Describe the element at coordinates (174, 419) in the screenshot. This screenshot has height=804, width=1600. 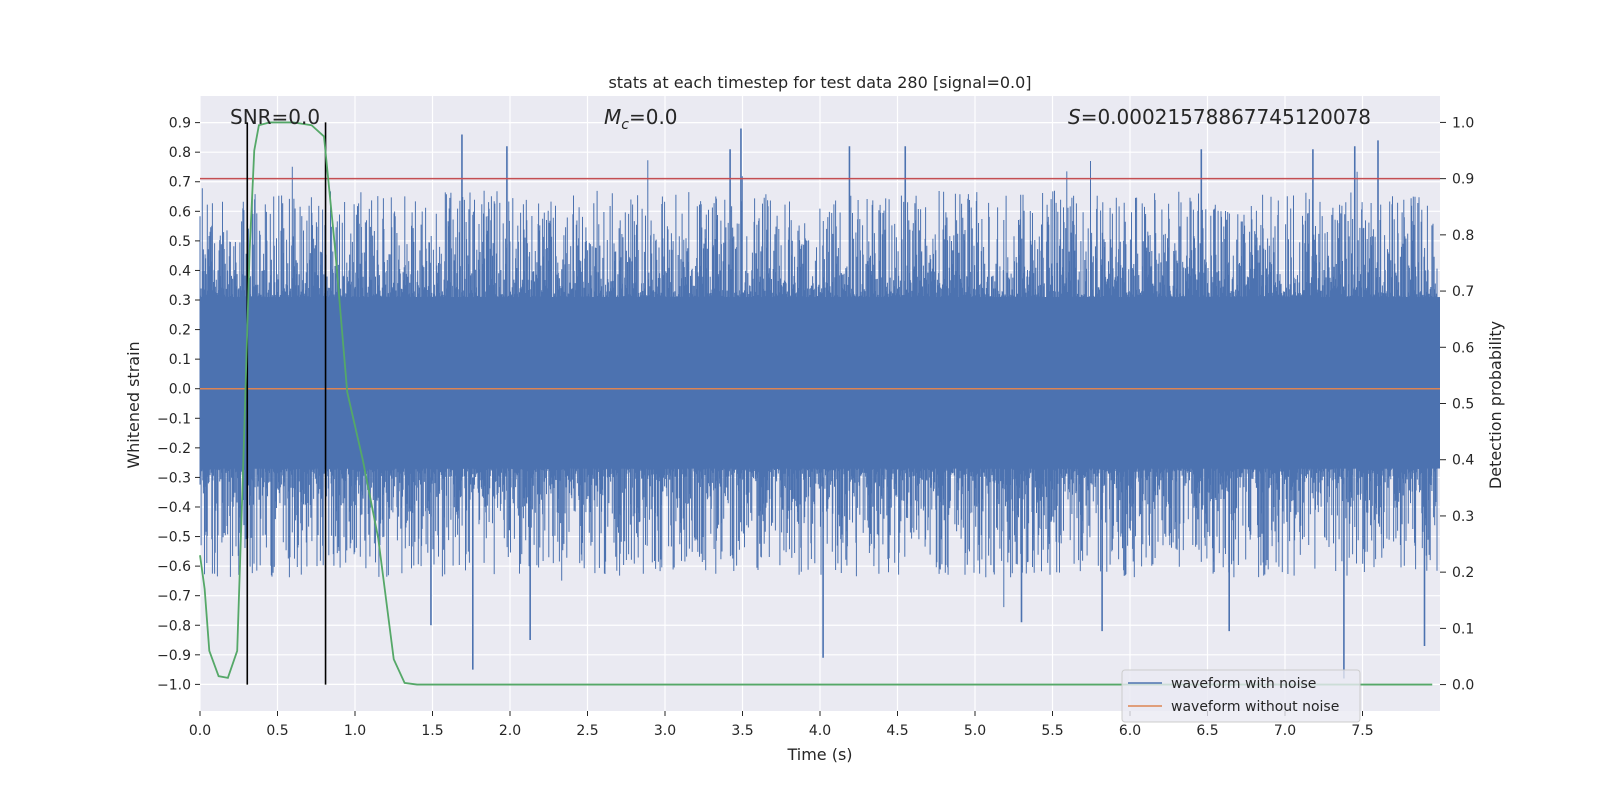
I see `y-tick-label: −0.1` at that location.